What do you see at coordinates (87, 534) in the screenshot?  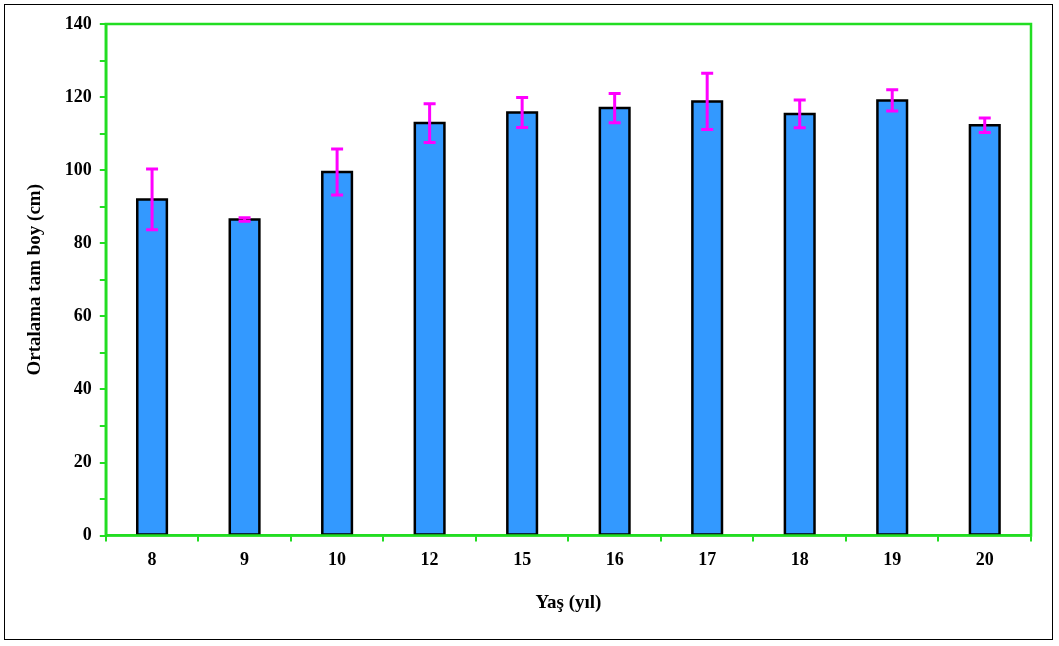 I see `y-tick-label: 0` at bounding box center [87, 534].